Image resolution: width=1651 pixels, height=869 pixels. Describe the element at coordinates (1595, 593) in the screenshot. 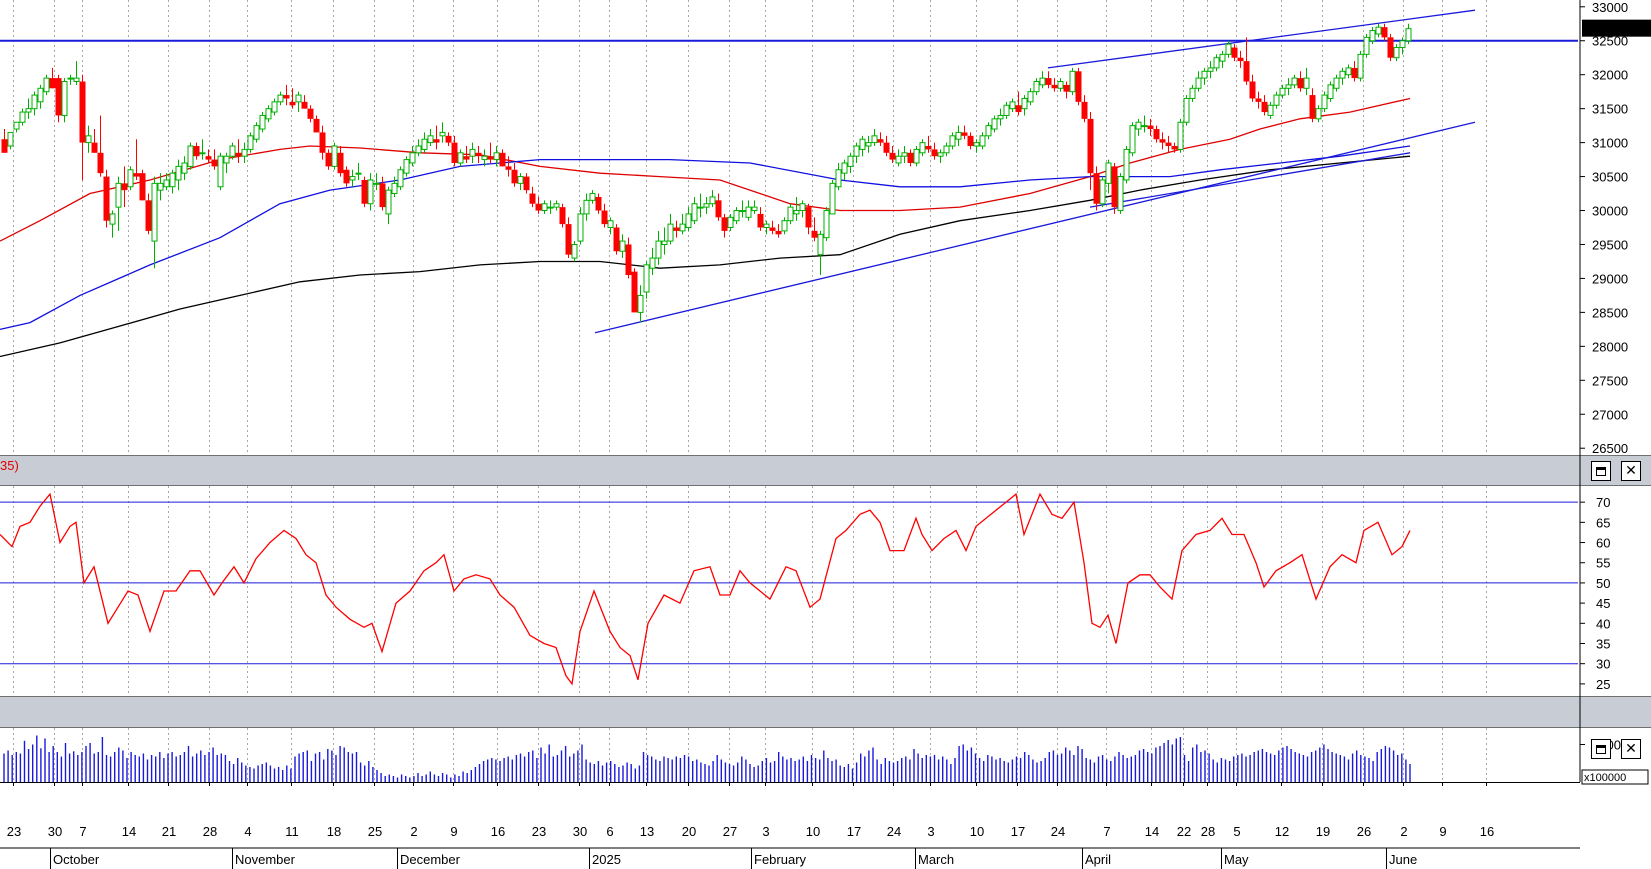

I see `rsi-y-axis: 70 65 60 55 50 45 40 35 30 25` at that location.